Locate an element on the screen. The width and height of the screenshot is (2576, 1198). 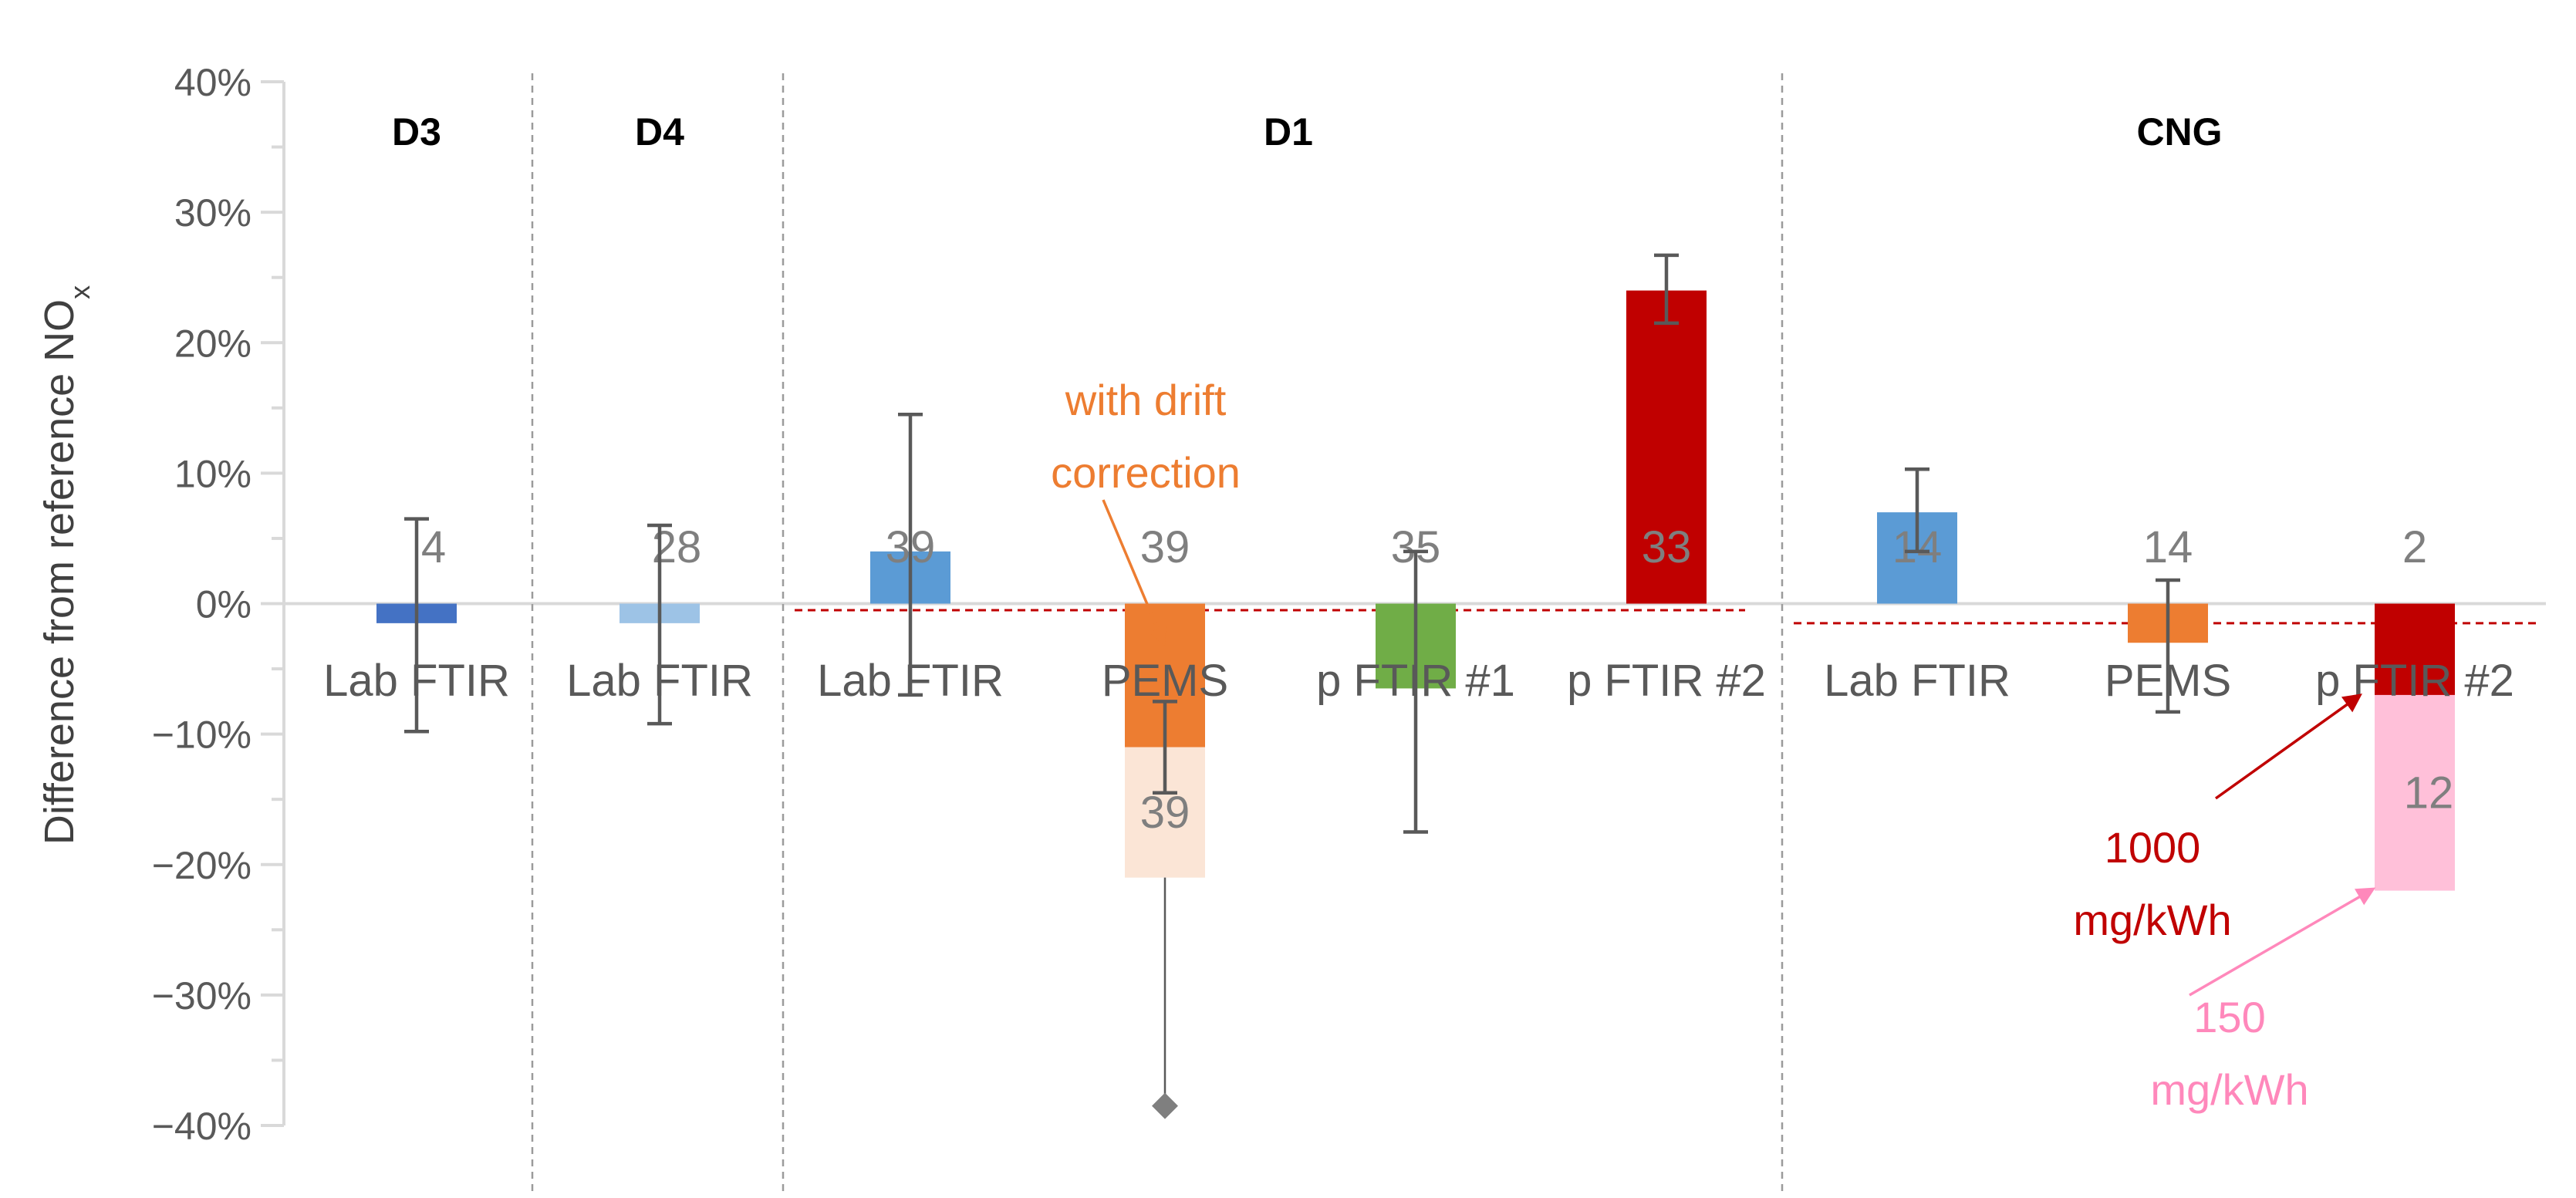
y-tick-label: −10% is located at coordinates (202, 735).